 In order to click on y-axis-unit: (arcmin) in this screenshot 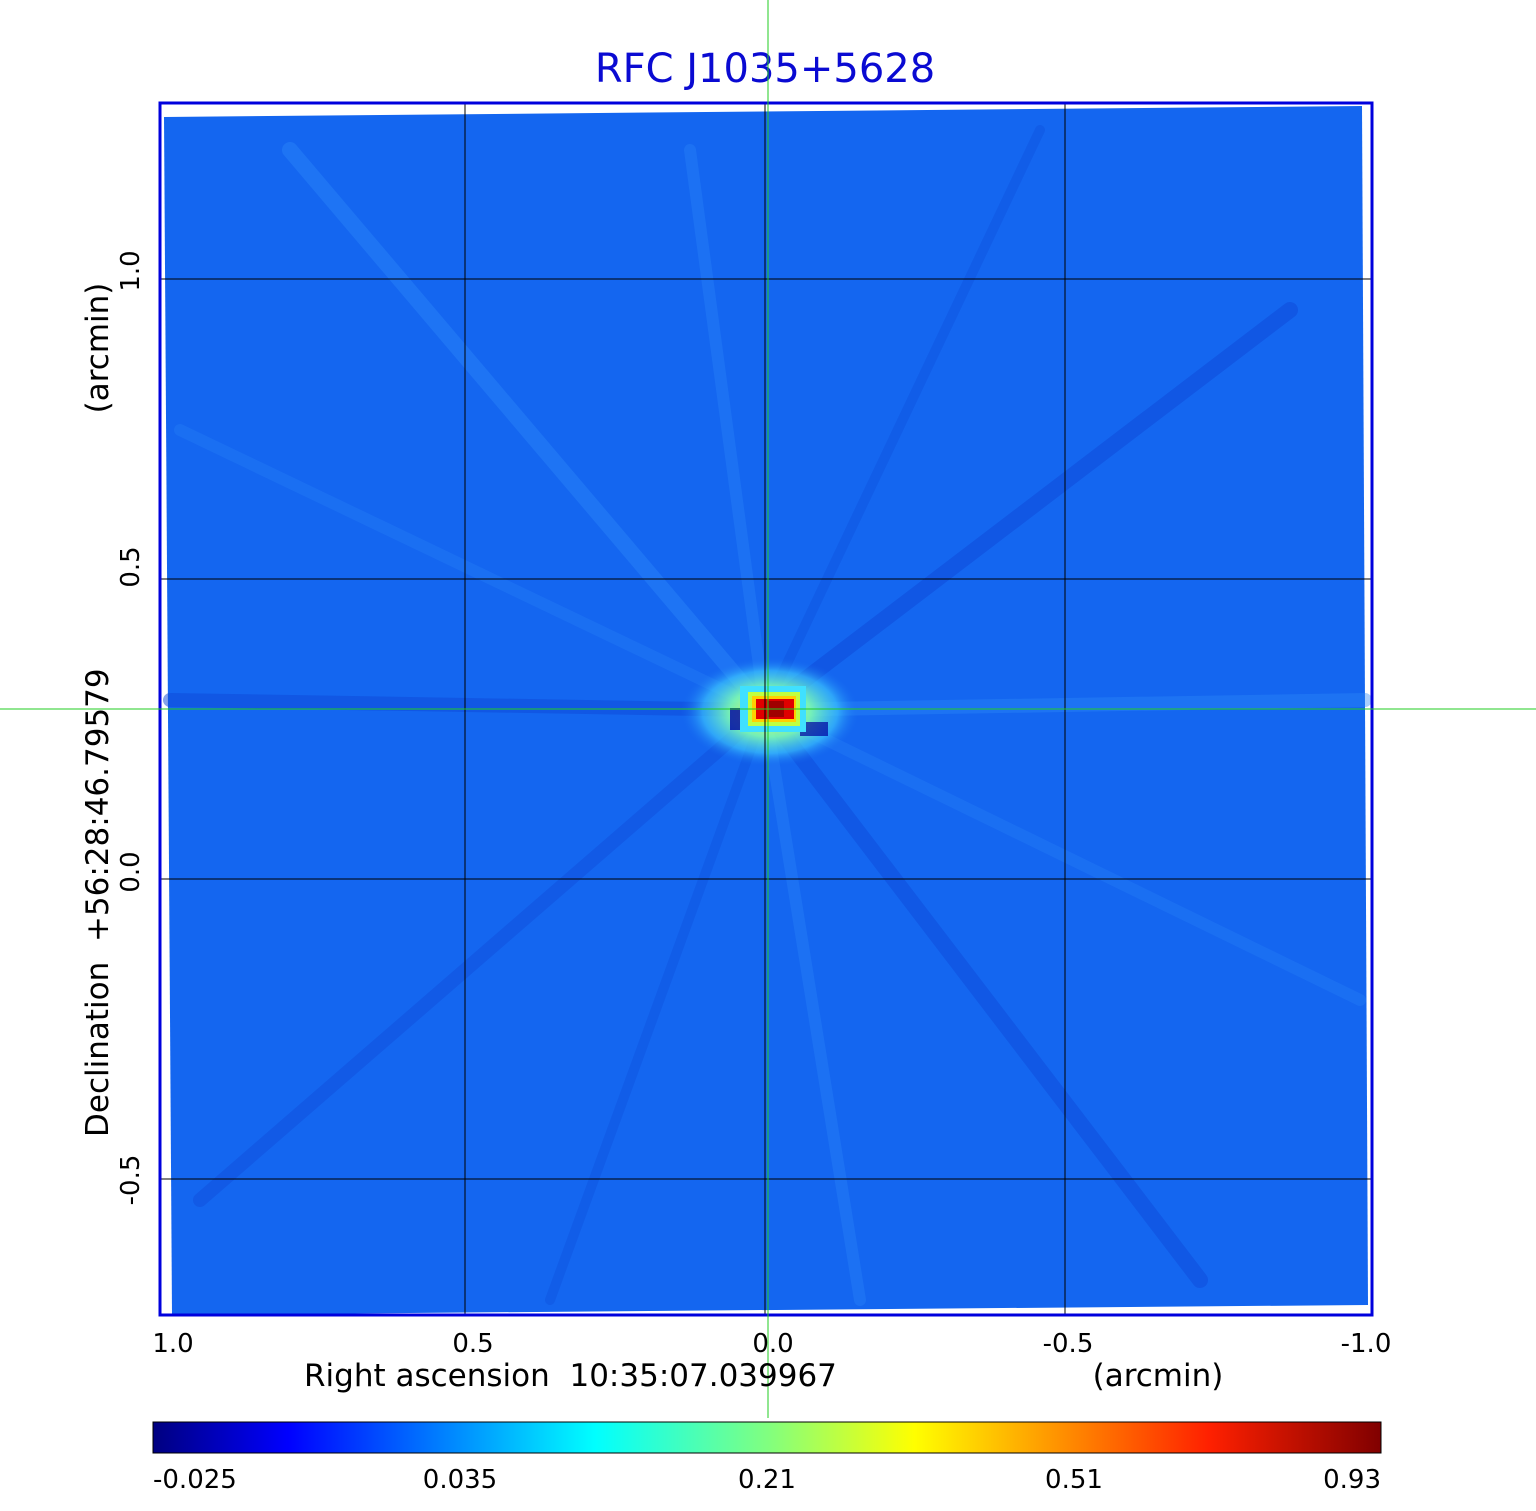, I will do `click(98, 348)`.